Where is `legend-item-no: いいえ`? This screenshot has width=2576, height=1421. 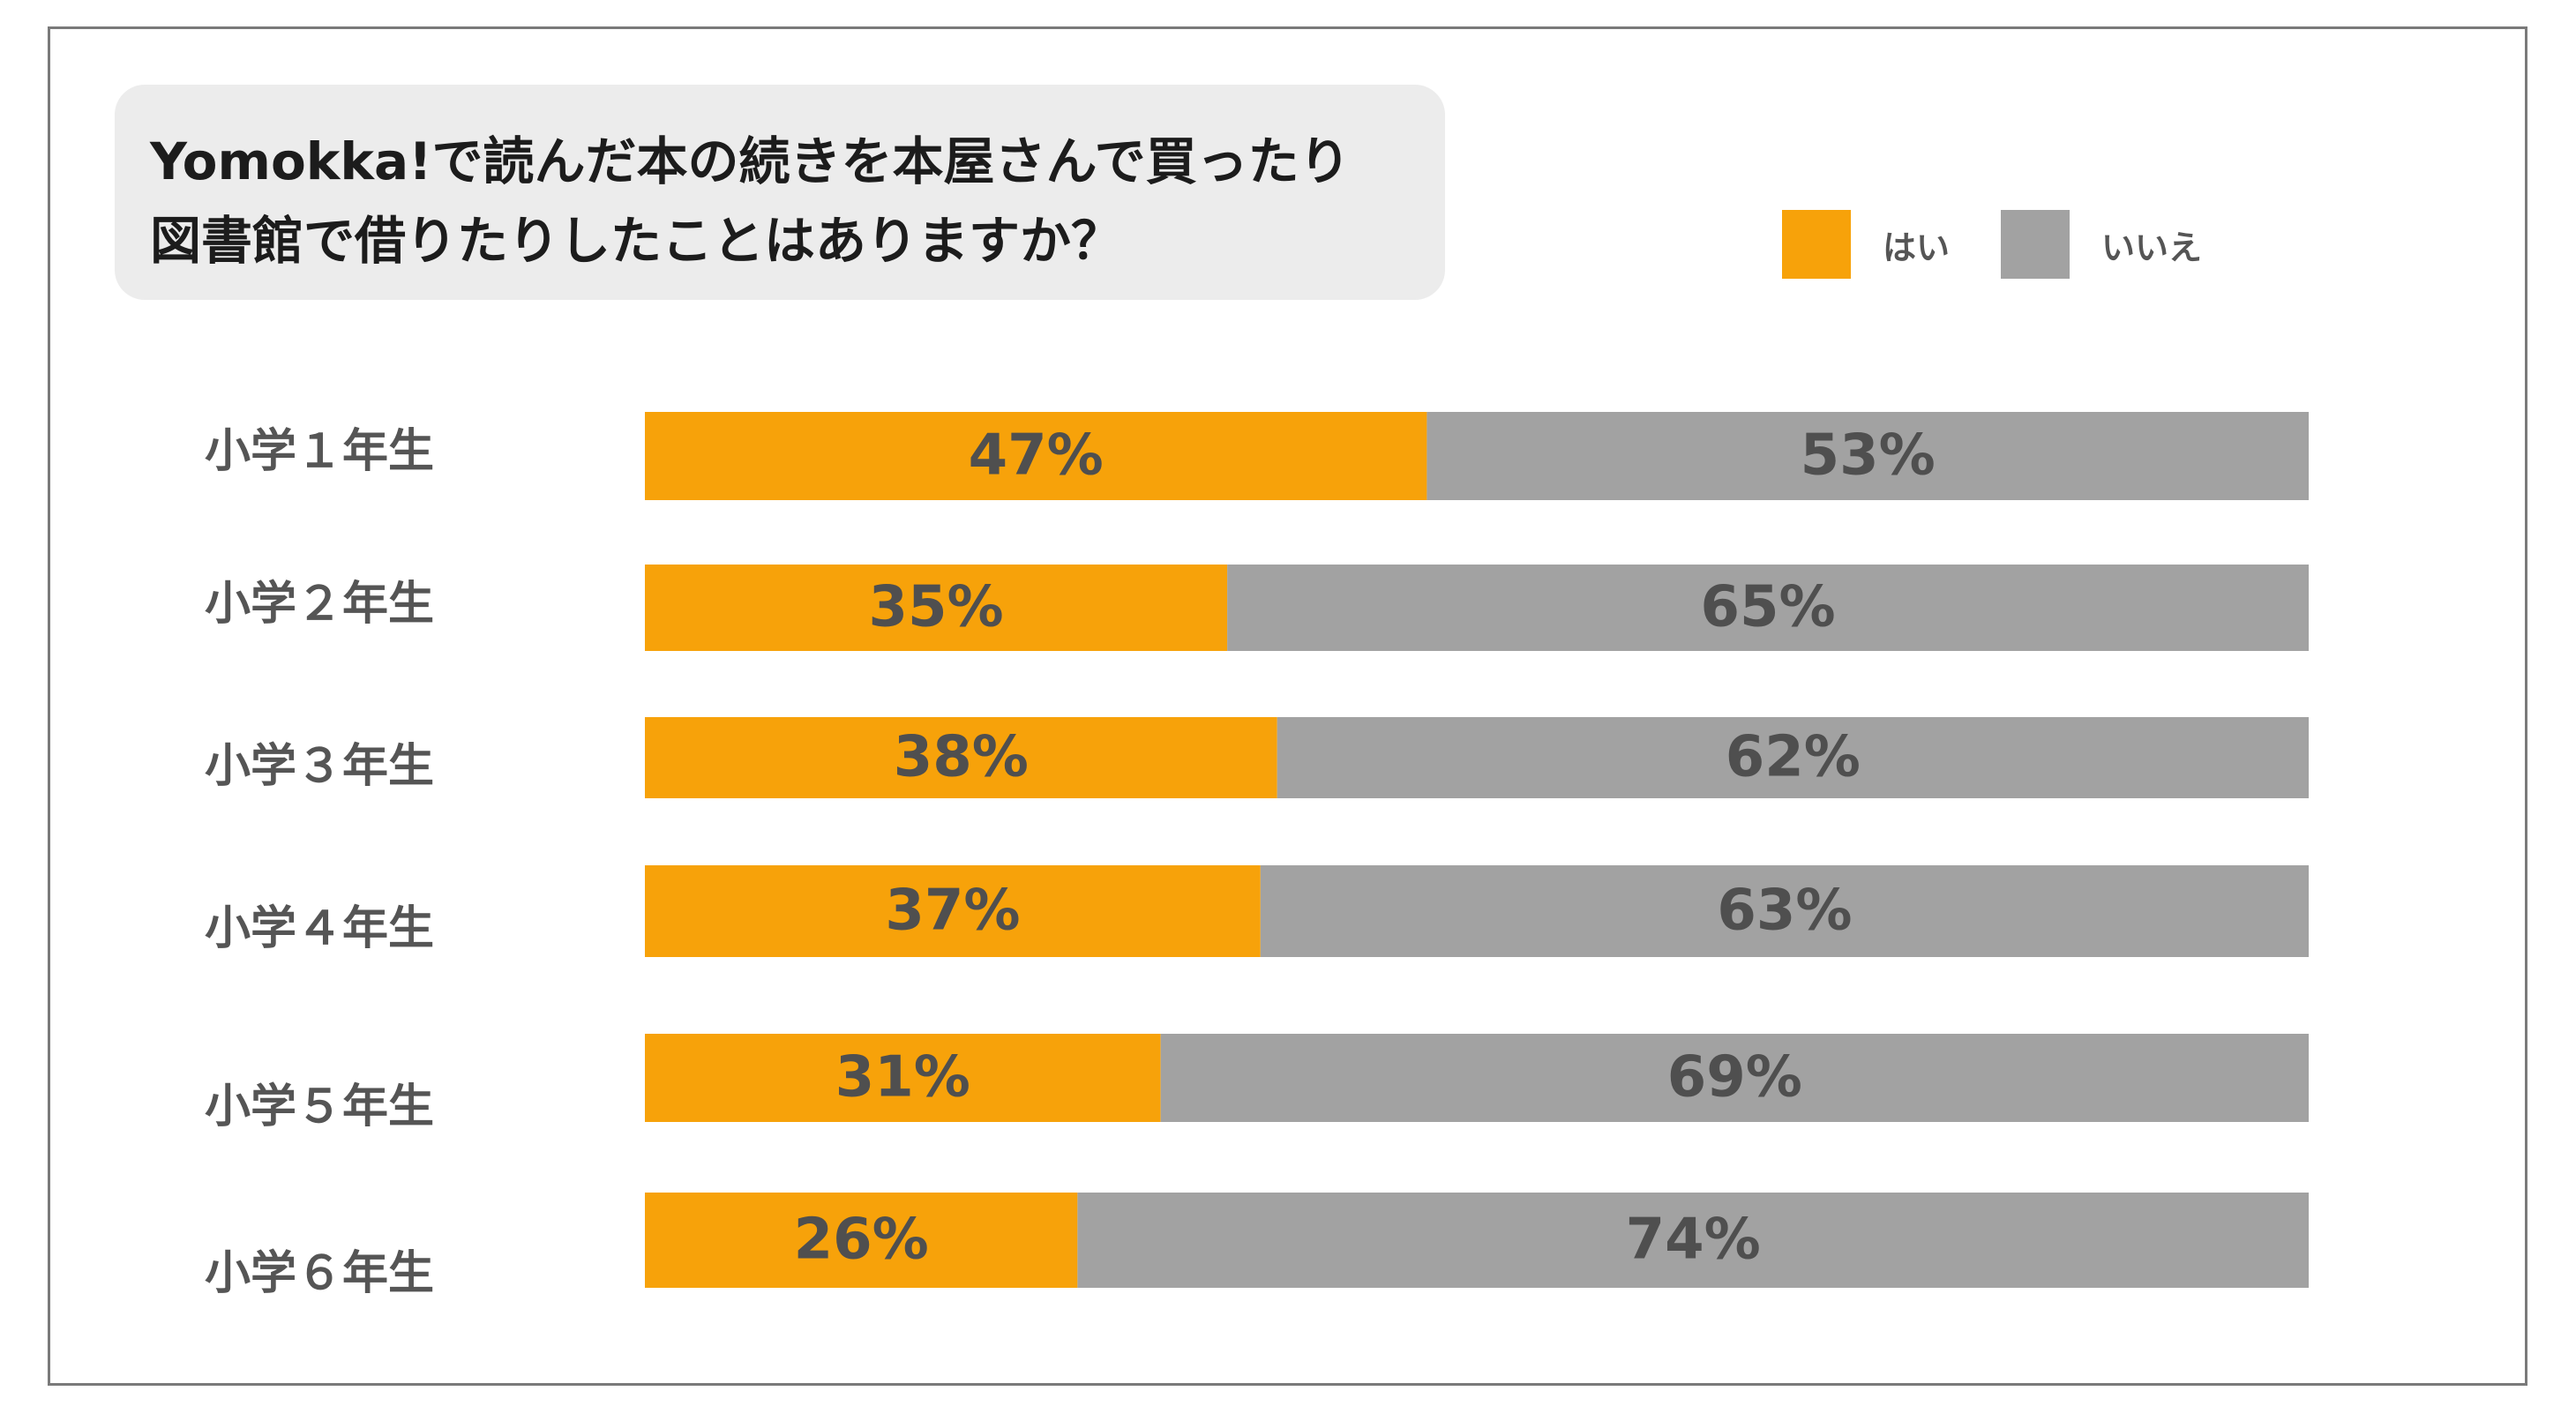
legend-item-no: いいえ is located at coordinates (2102, 244).